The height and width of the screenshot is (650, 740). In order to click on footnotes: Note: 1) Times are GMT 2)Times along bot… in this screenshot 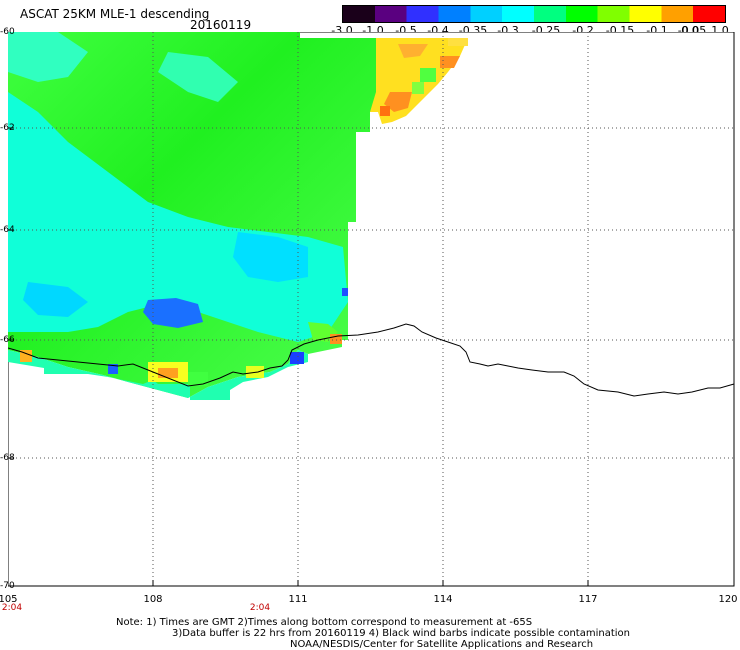, I will do `click(396, 633)`.